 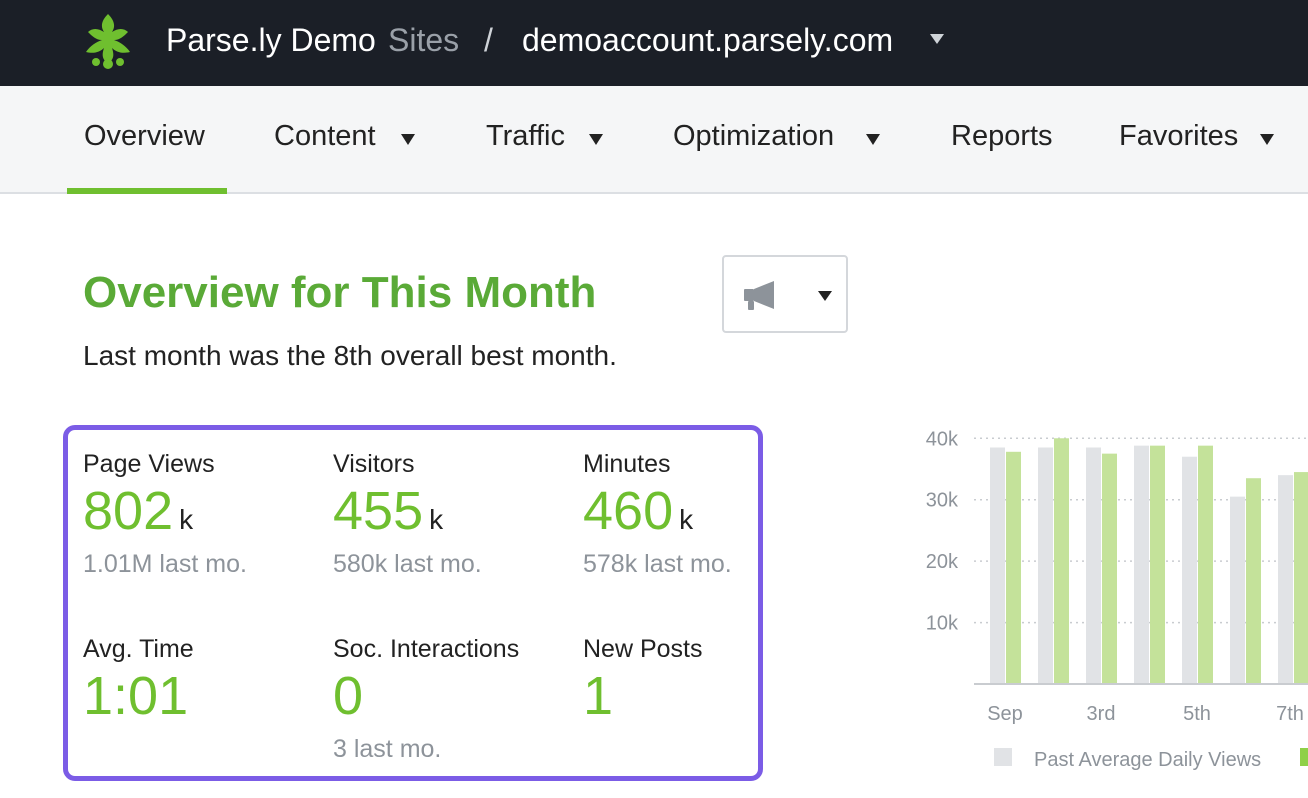 I want to click on megaphone-icon, so click(x=759, y=295).